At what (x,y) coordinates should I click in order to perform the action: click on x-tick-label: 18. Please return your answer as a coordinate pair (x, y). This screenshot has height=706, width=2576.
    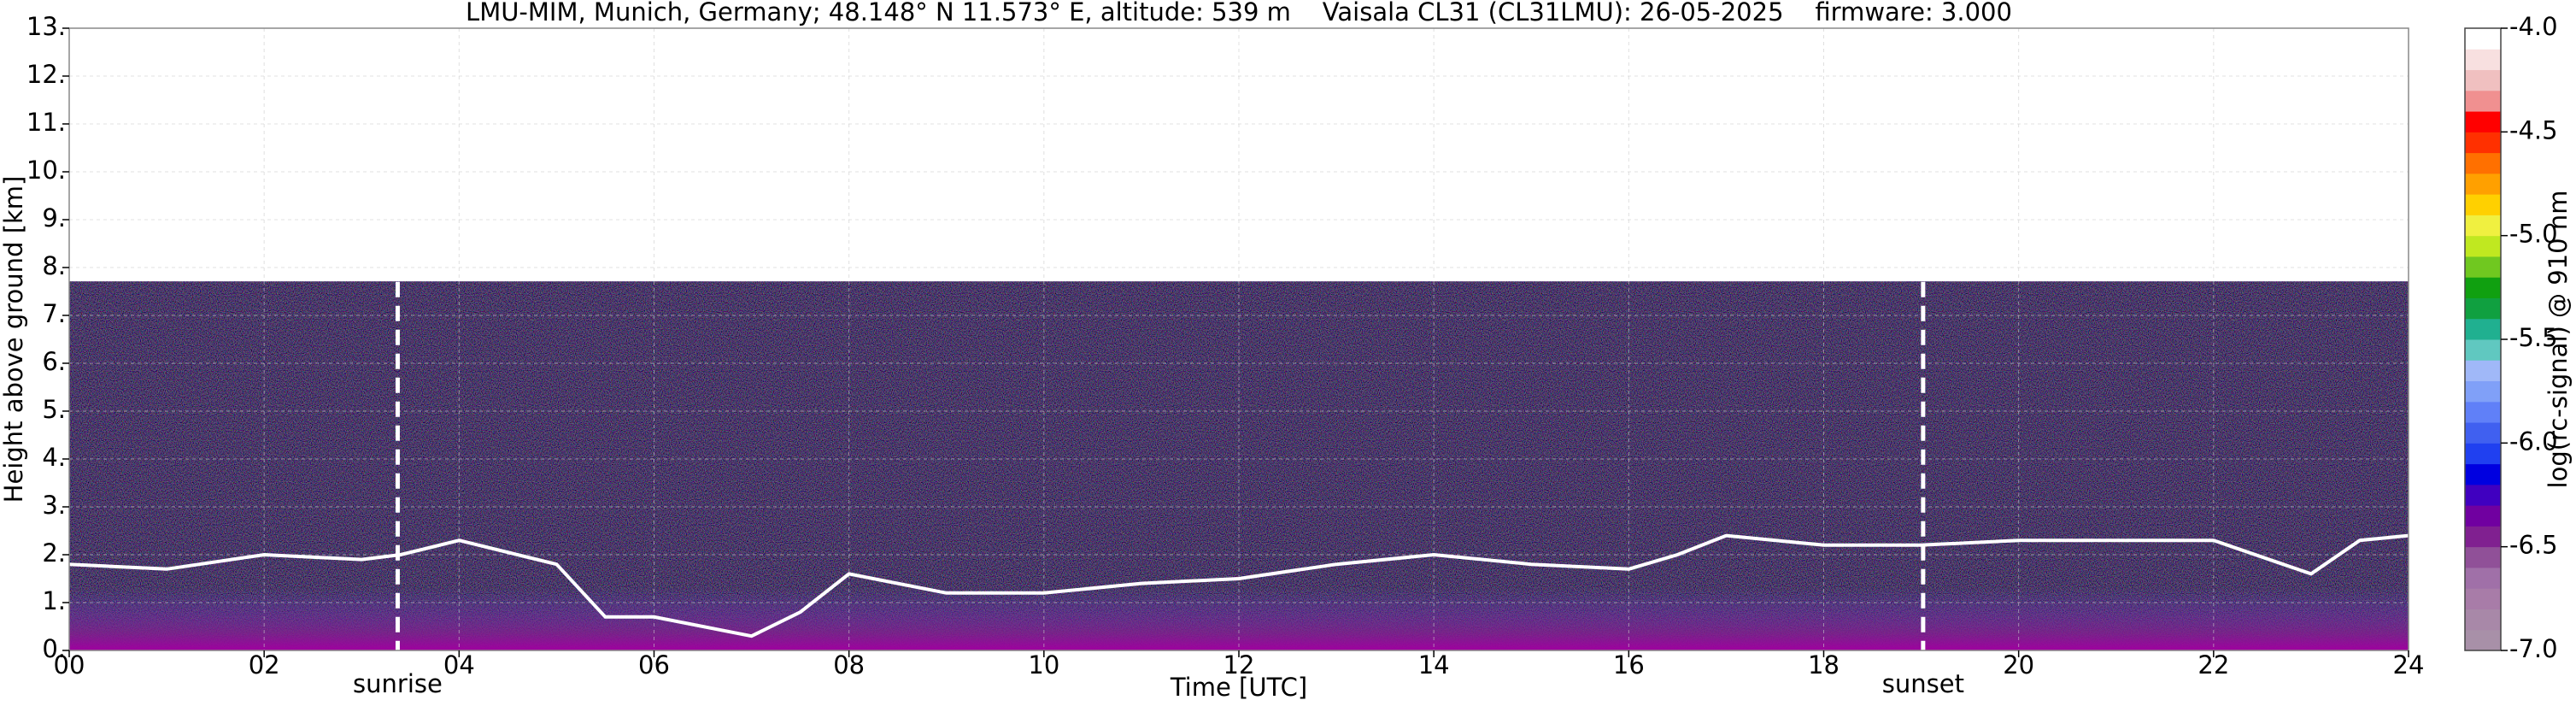
    Looking at the image, I should click on (1824, 665).